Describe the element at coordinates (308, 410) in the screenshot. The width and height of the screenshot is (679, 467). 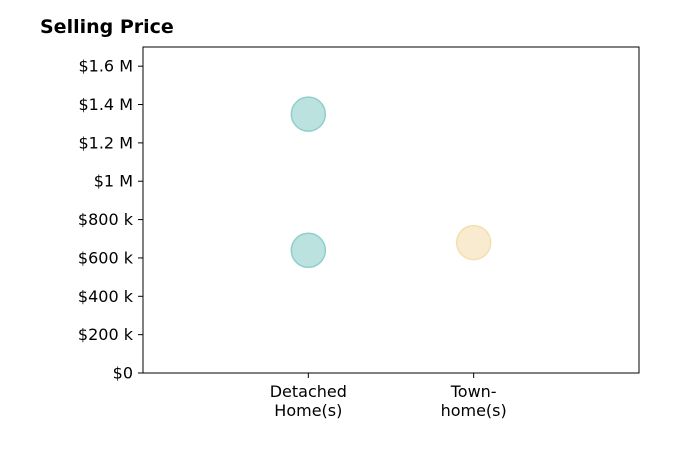
I see `x-tick-label-line: Home(s)` at that location.